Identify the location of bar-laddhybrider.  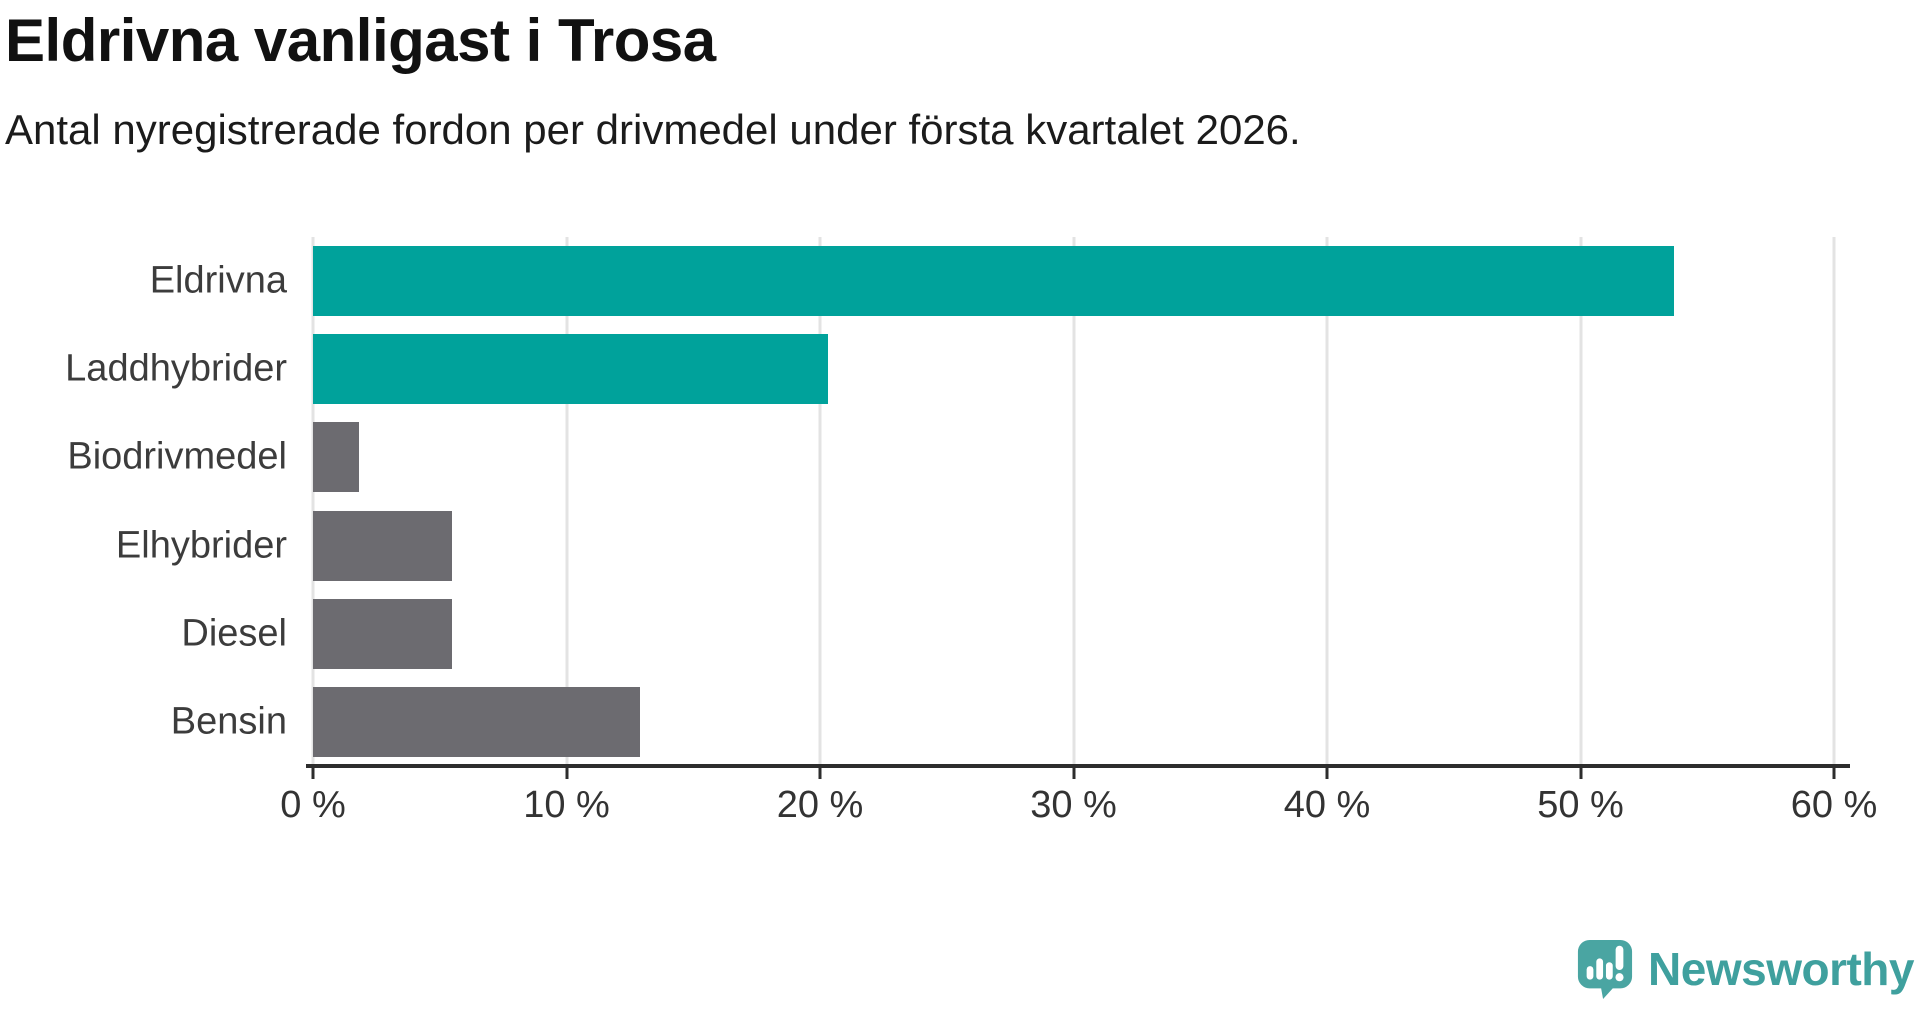
(570, 369).